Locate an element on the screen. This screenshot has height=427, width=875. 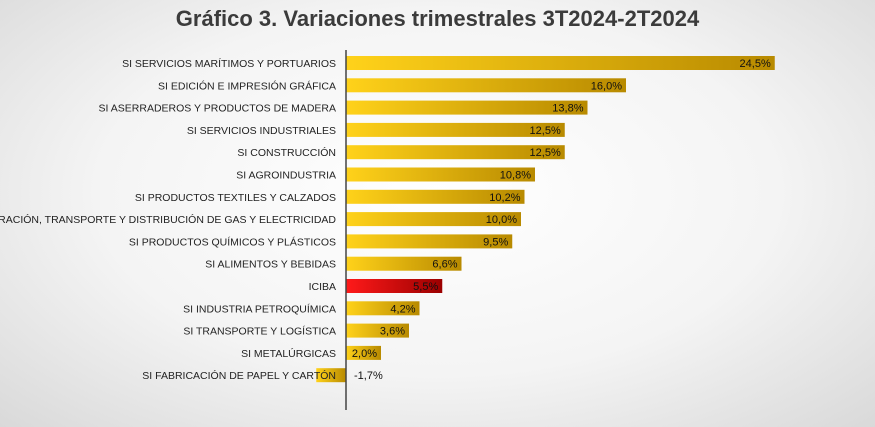
data-label-0: 24,5% is located at coordinates (755, 64).